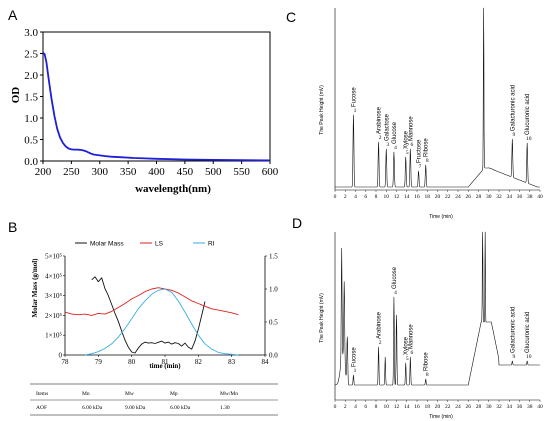  What do you see at coordinates (92, 408) in the screenshot?
I see `table-cell: 6.00 kDa` at bounding box center [92, 408].